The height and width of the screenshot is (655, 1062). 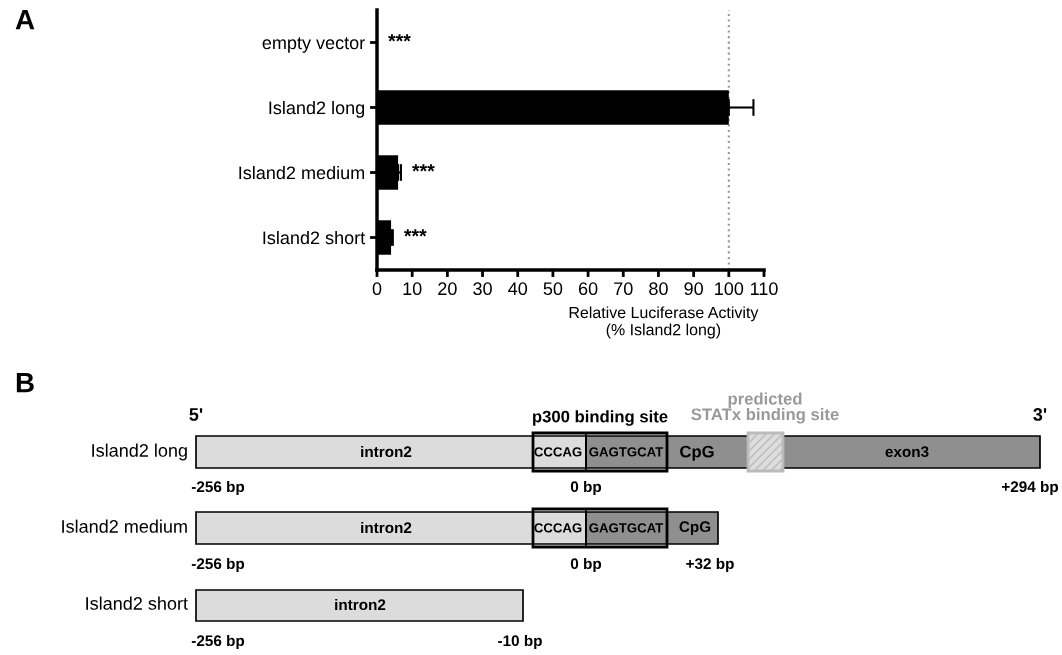 I want to click on category-label: Island2 short, so click(x=137, y=603).